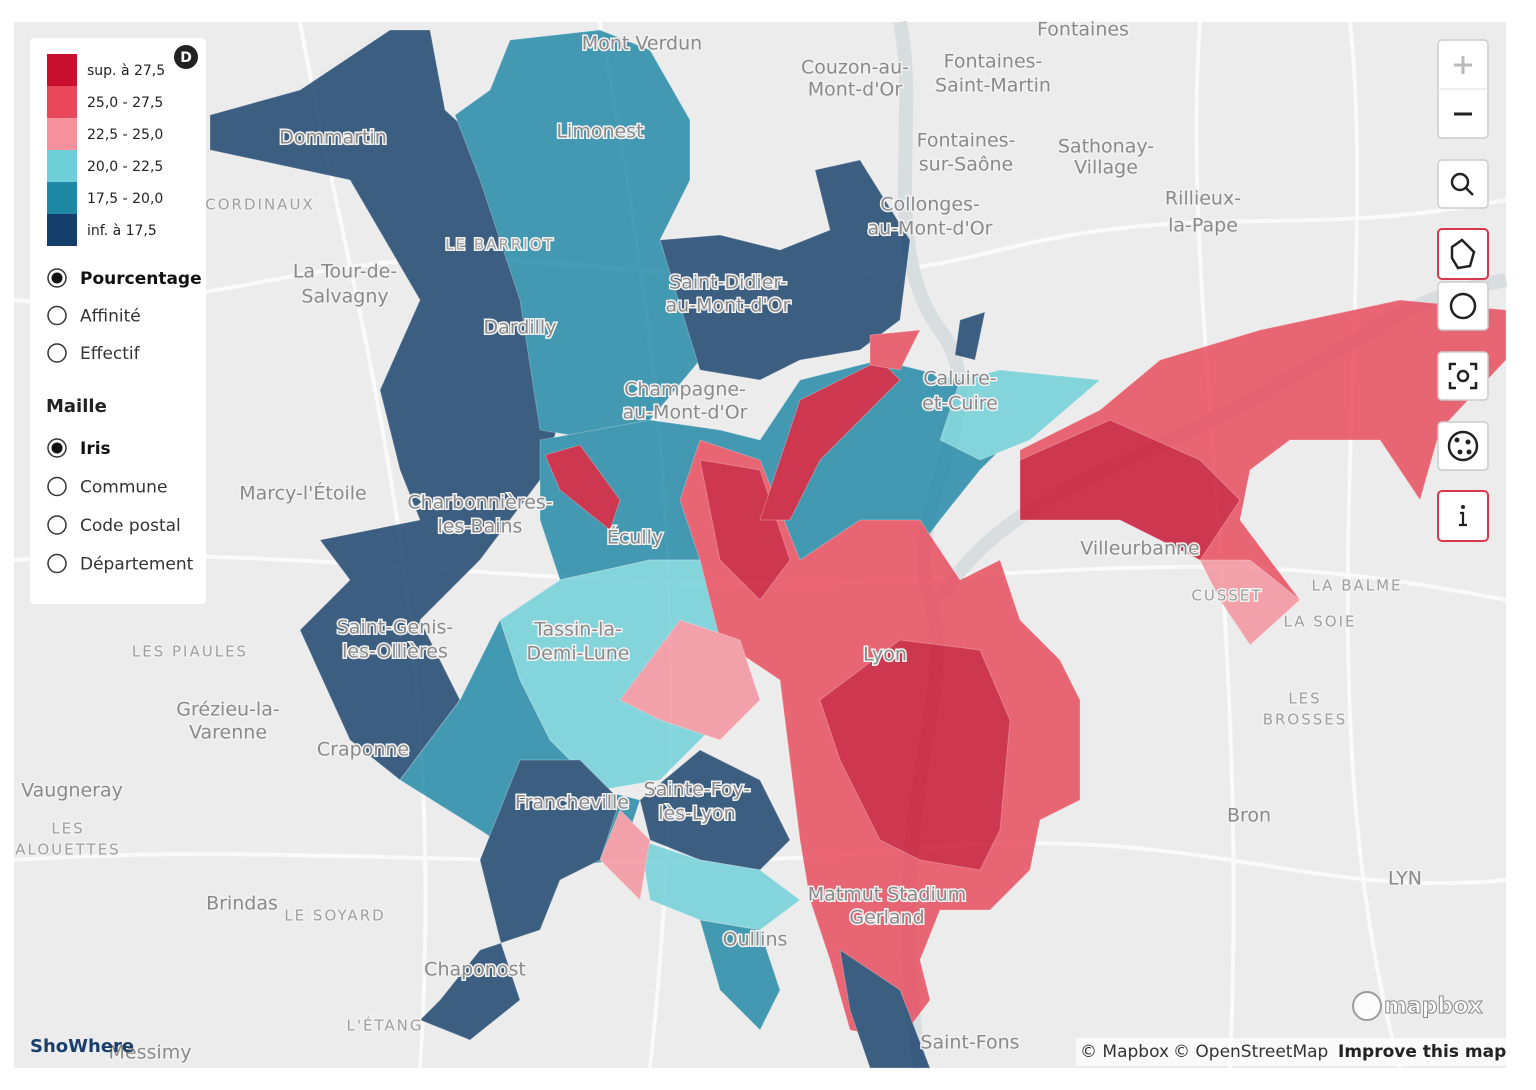 Image resolution: width=1536 pixels, height=1090 pixels. I want to click on attribution-bg, so click(1291, 1052).